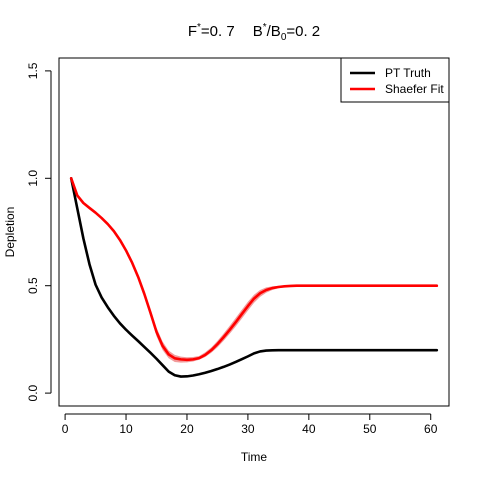 The height and width of the screenshot is (480, 480). Describe the element at coordinates (303, 31) in the screenshot. I see `title-b-value: =0. 2` at that location.